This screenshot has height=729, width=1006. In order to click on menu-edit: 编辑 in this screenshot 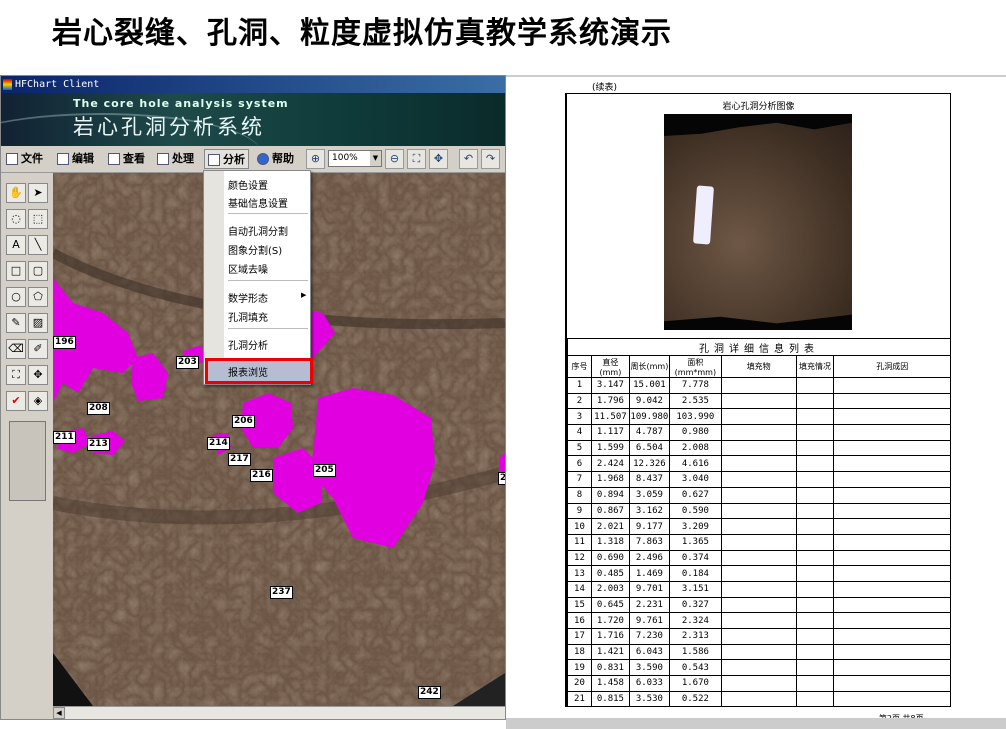, I will do `click(74, 159)`.